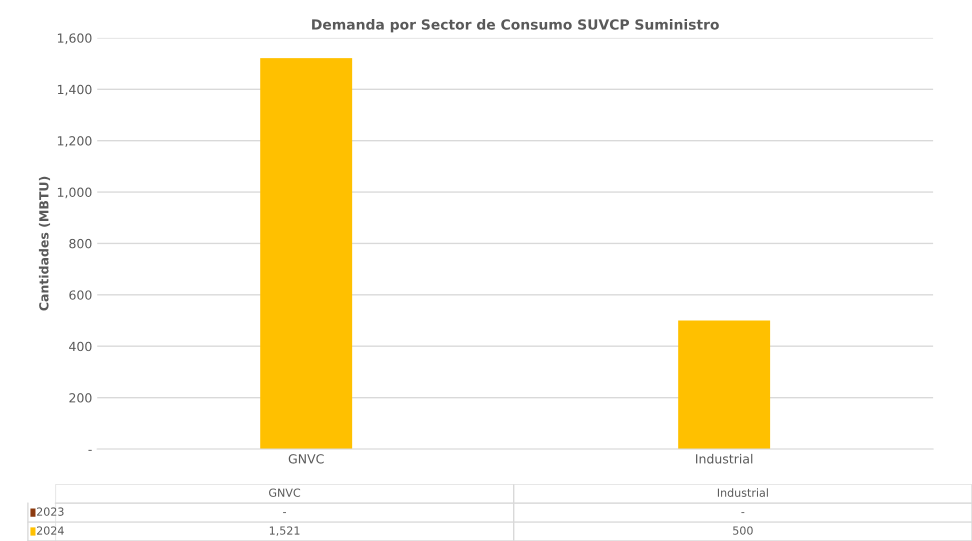  What do you see at coordinates (80, 243) in the screenshot?
I see `y-tick-label: 800` at bounding box center [80, 243].